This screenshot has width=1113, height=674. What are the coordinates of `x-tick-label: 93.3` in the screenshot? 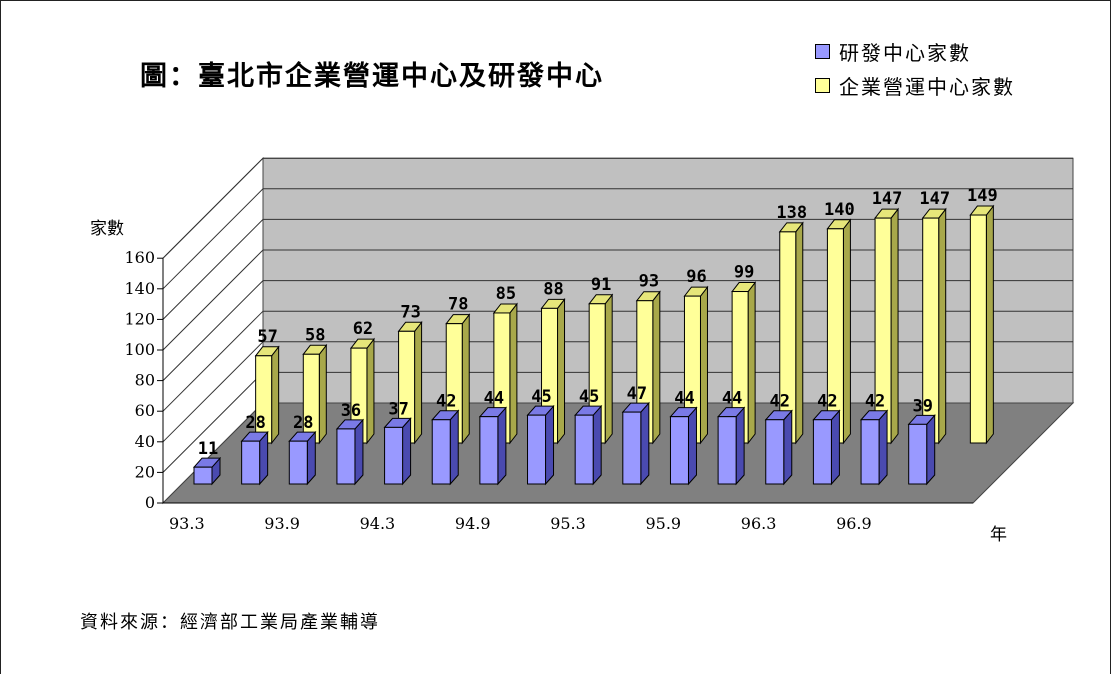 It's located at (187, 523).